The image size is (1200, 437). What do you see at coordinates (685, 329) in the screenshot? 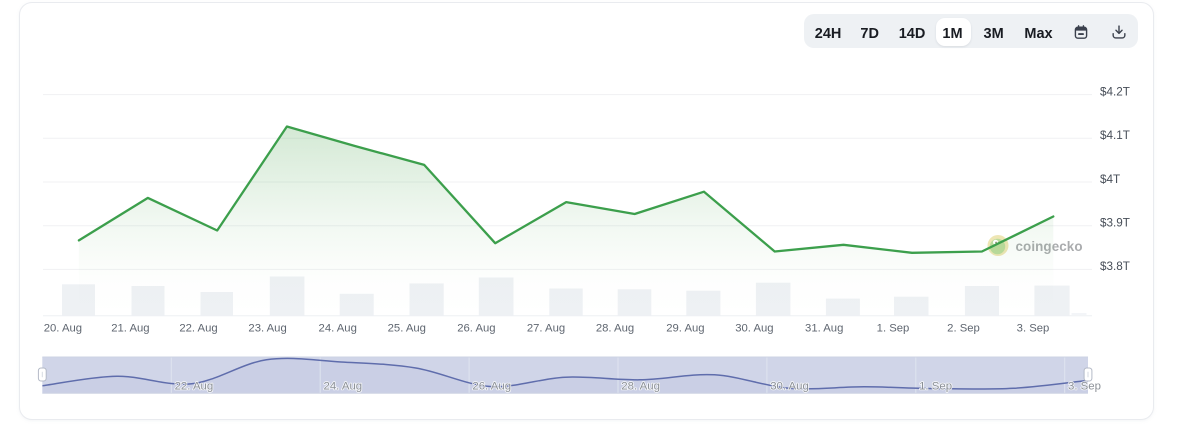
I see `svg-text: 29. Aug` at bounding box center [685, 329].